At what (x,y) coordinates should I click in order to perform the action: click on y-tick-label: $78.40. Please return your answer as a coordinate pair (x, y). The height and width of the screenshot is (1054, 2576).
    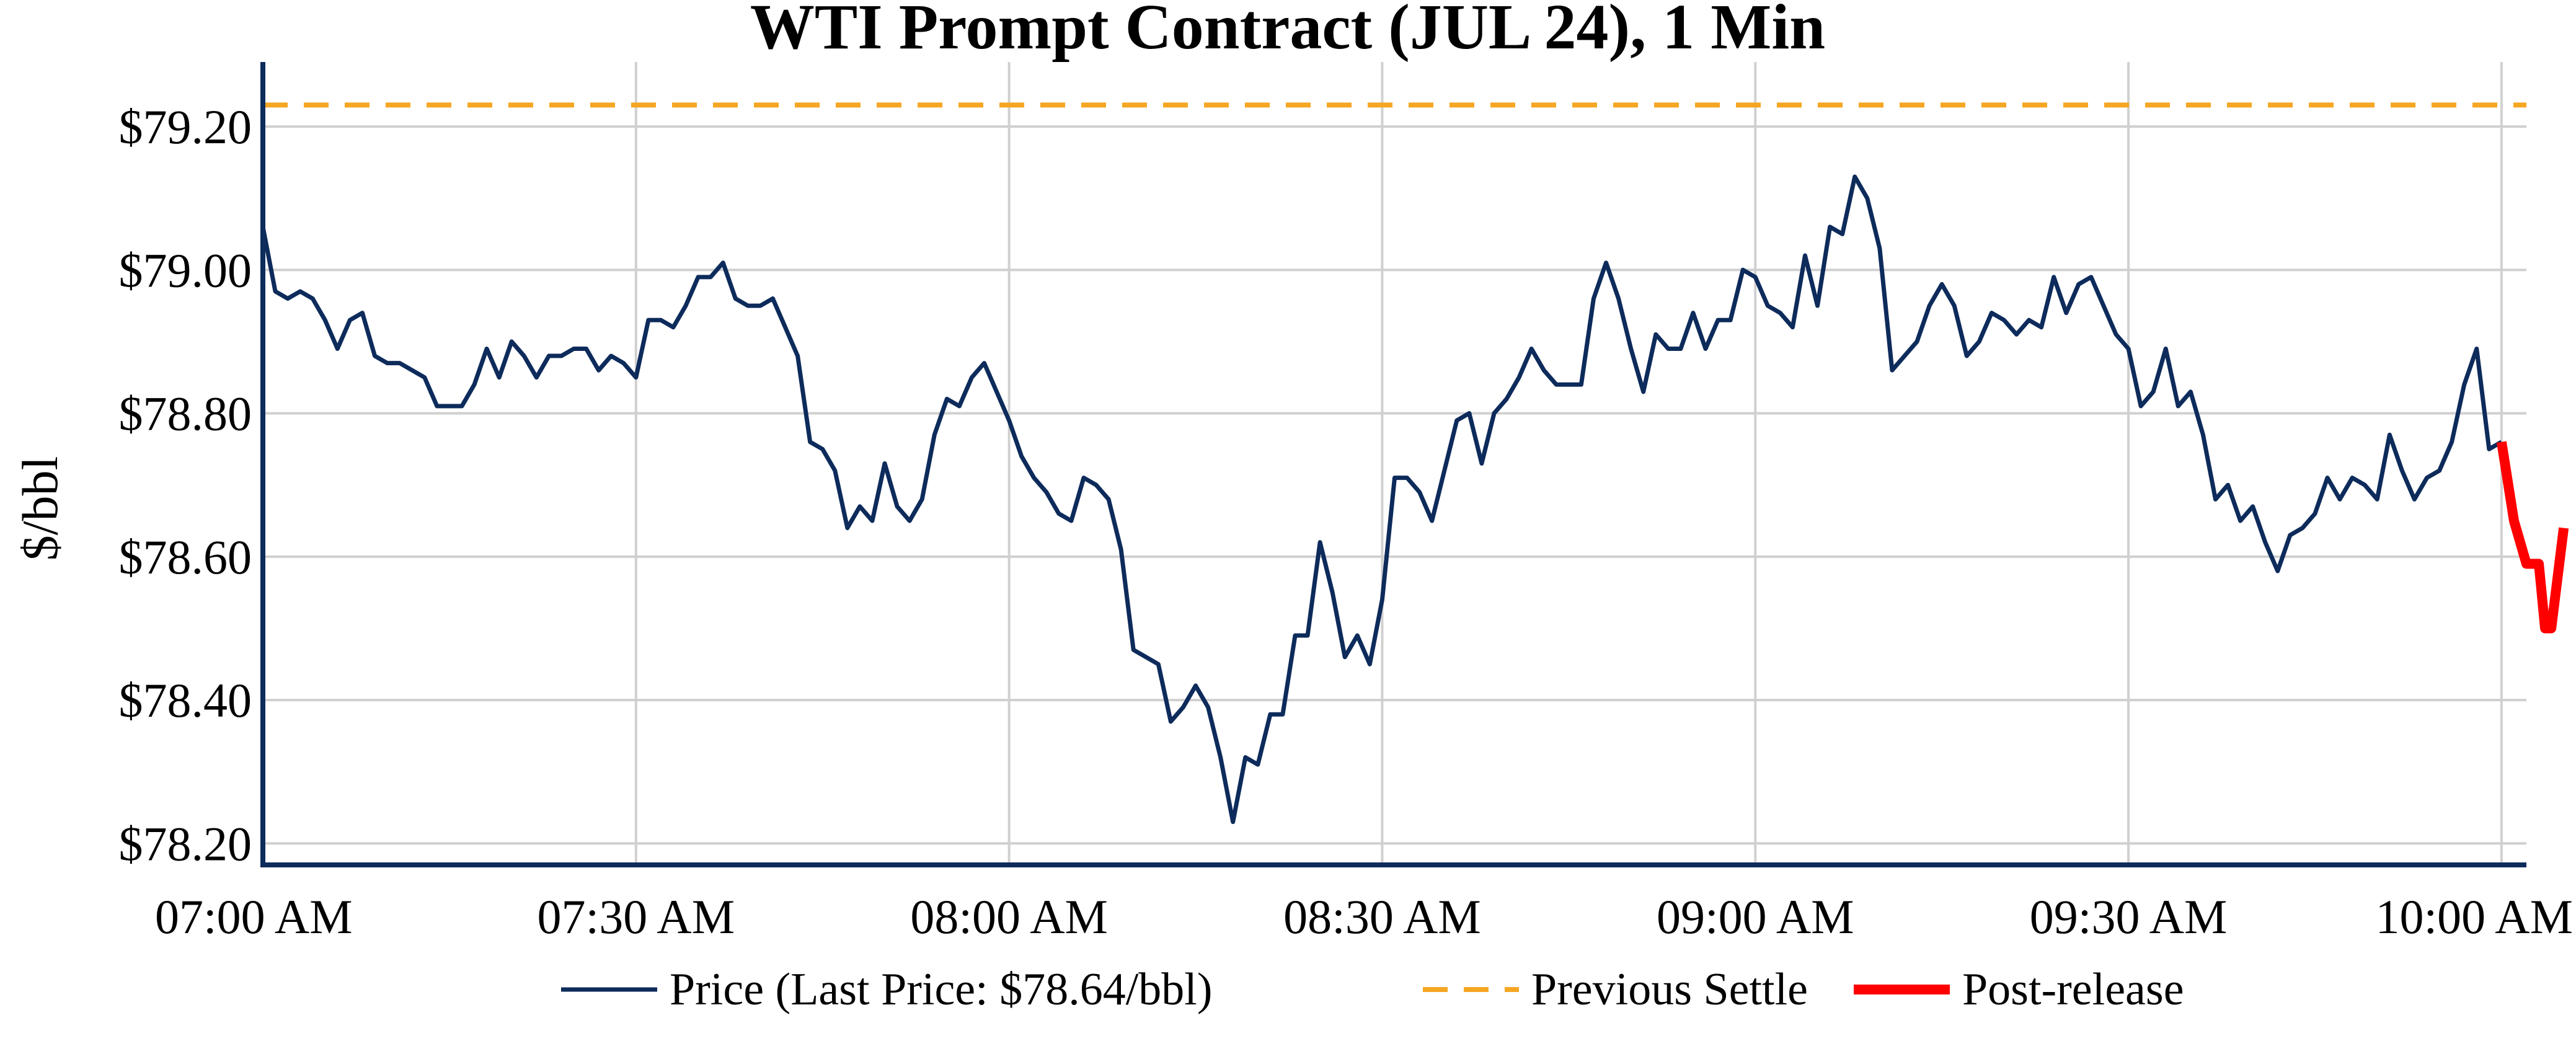
    Looking at the image, I should click on (185, 700).